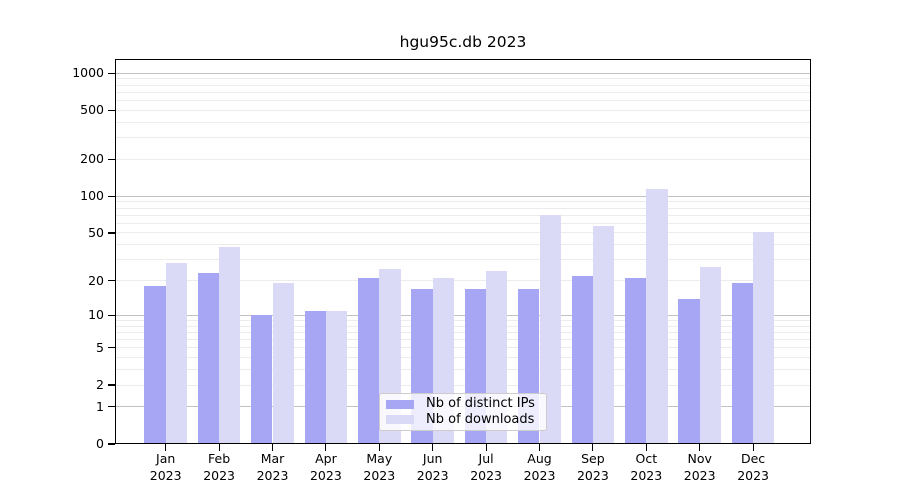  Describe the element at coordinates (272, 467) in the screenshot. I see `x-tick-label: Mar 2023` at that location.